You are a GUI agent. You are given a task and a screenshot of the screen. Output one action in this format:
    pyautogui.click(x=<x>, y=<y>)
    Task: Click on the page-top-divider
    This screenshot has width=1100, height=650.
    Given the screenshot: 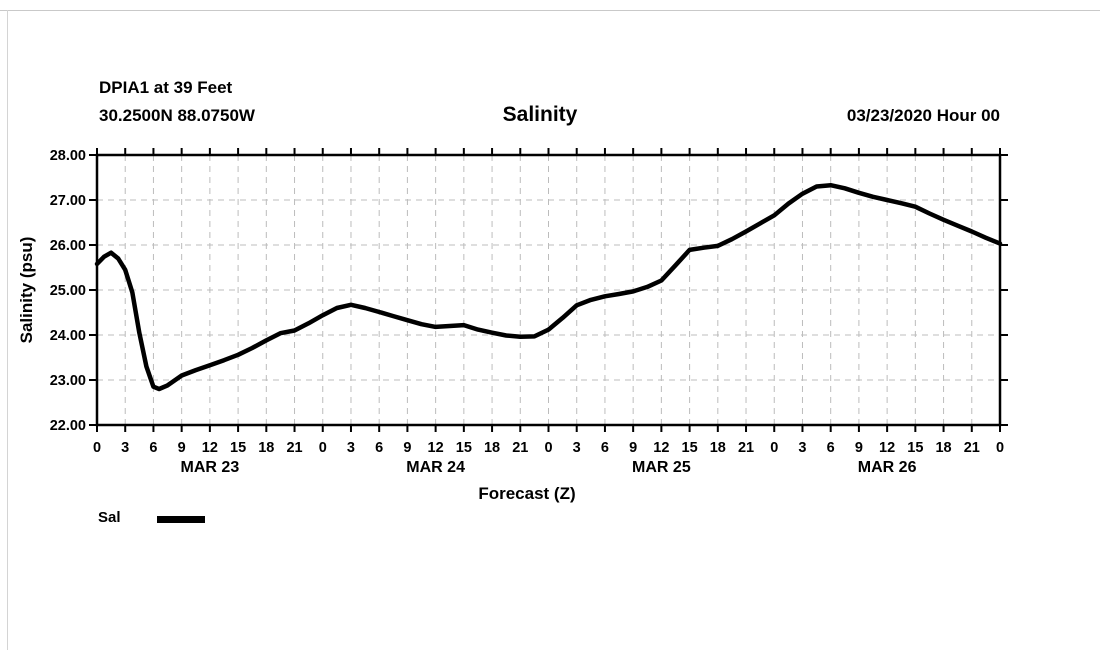 What is the action you would take?
    pyautogui.click(x=550, y=10)
    